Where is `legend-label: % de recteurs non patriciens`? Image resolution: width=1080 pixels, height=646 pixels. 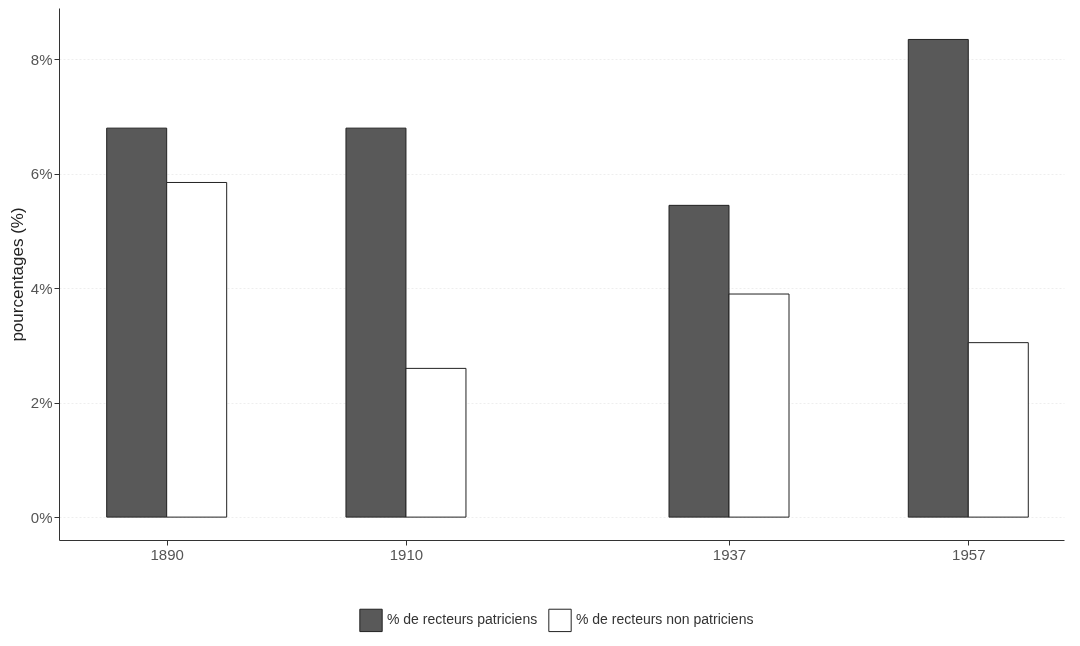
legend-label: % de recteurs non patriciens is located at coordinates (665, 619).